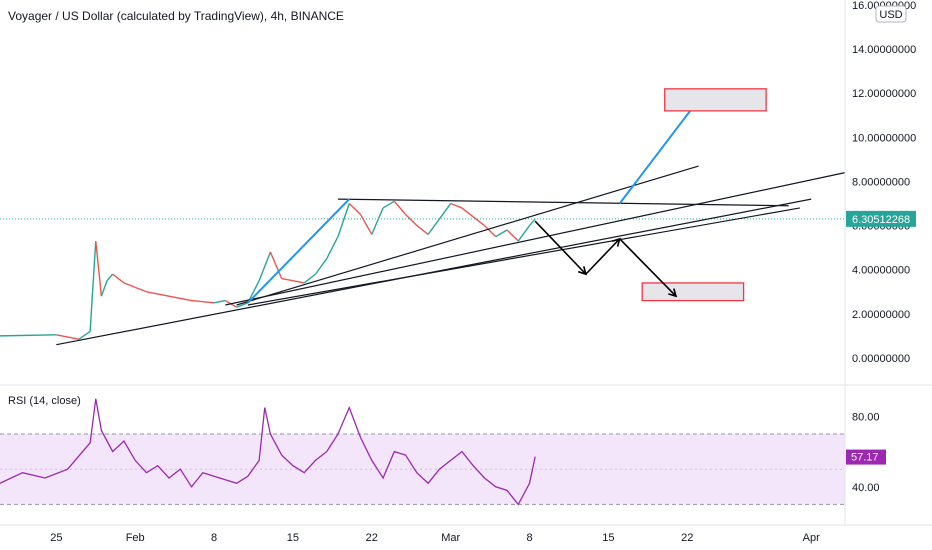 The image size is (932, 550). I want to click on currency-badge, so click(891, 14).